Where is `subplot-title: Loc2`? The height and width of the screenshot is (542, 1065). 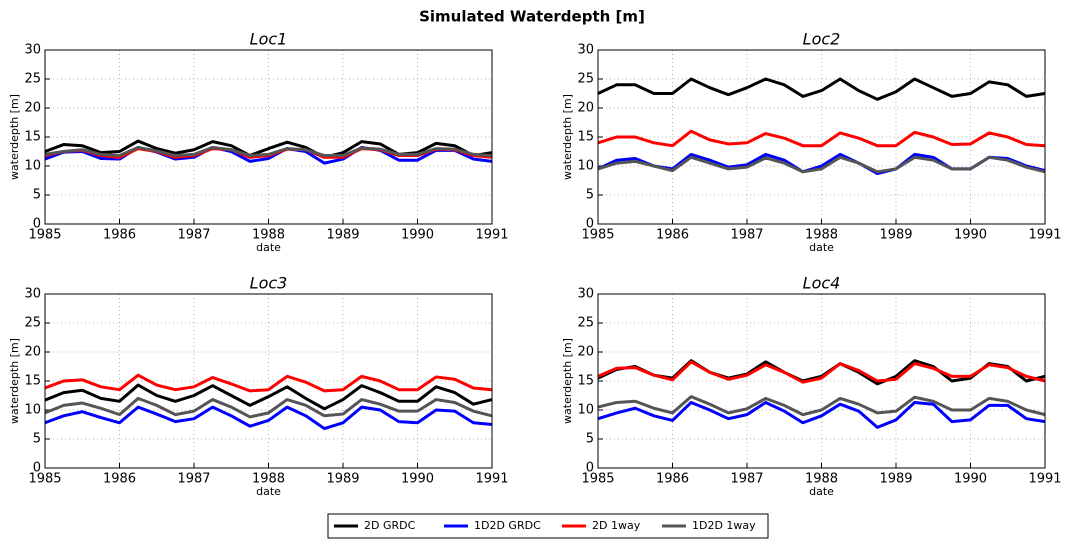
subplot-title: Loc2 is located at coordinates (822, 39).